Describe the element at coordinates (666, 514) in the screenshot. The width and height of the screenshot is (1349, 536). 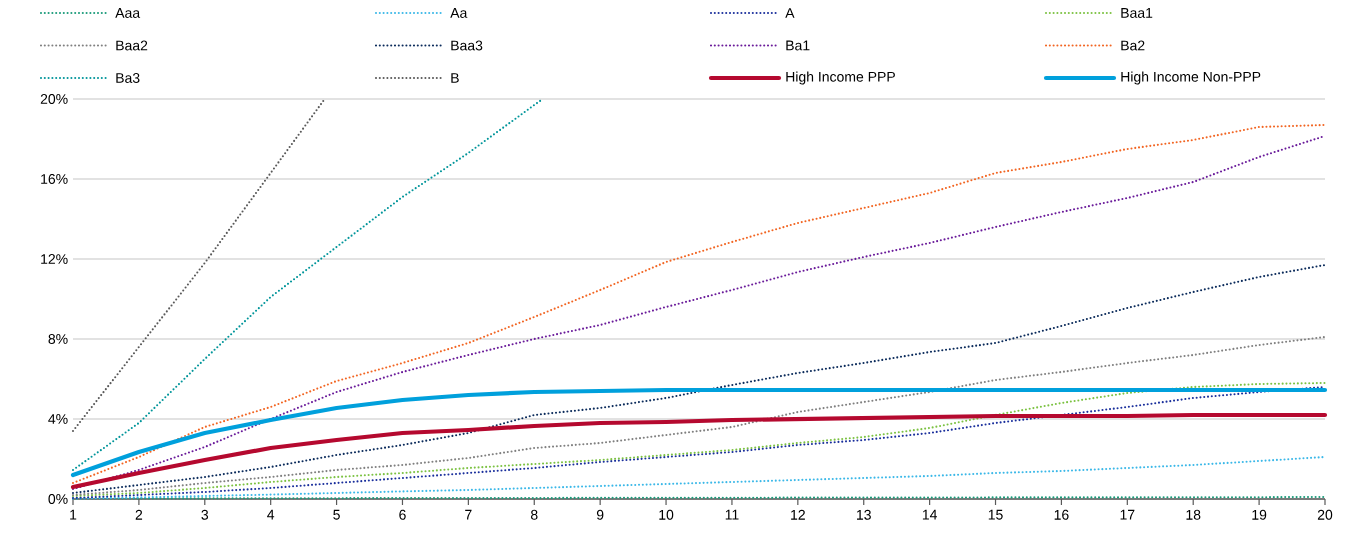
I see `x-tick-label: 10` at that location.